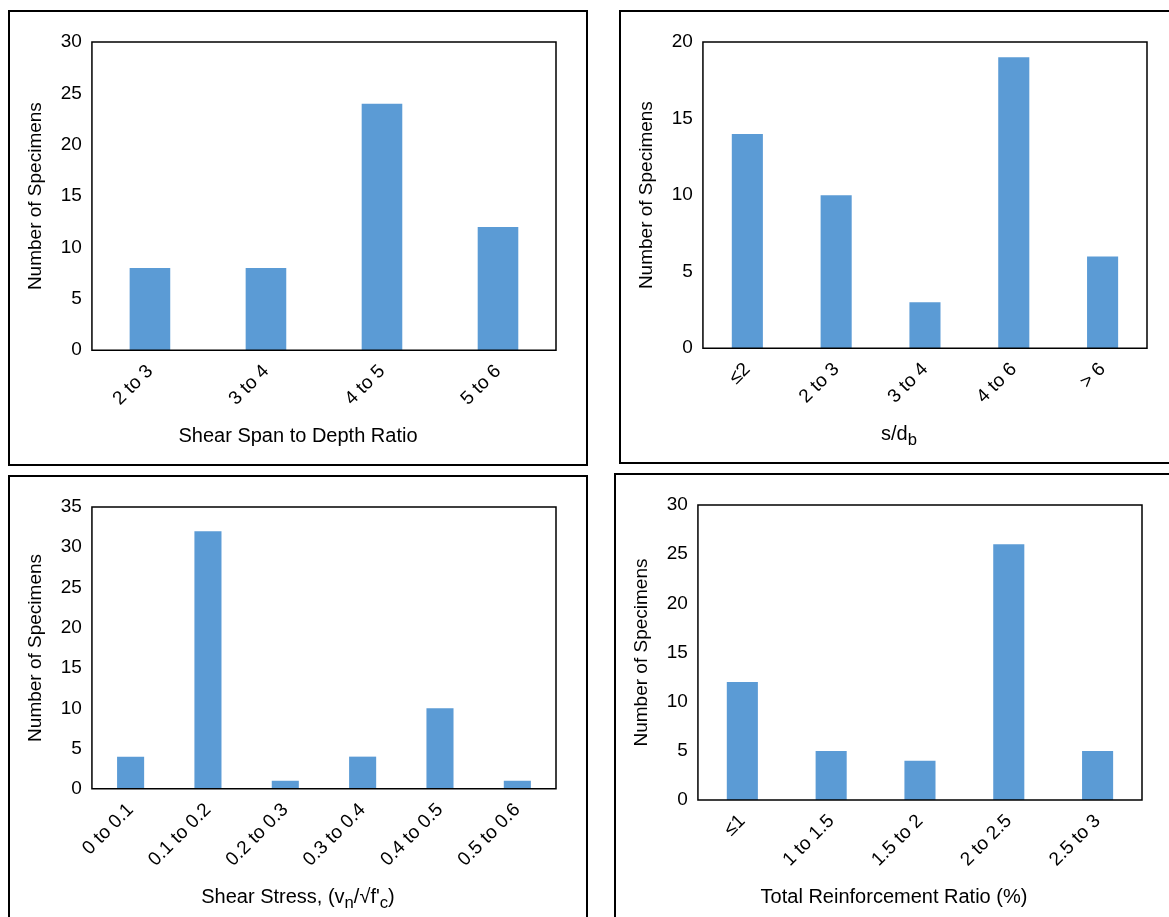 This screenshot has height=917, width=1169. What do you see at coordinates (334, 834) in the screenshot?
I see `x-tick-label: 0.3 to 0.4` at bounding box center [334, 834].